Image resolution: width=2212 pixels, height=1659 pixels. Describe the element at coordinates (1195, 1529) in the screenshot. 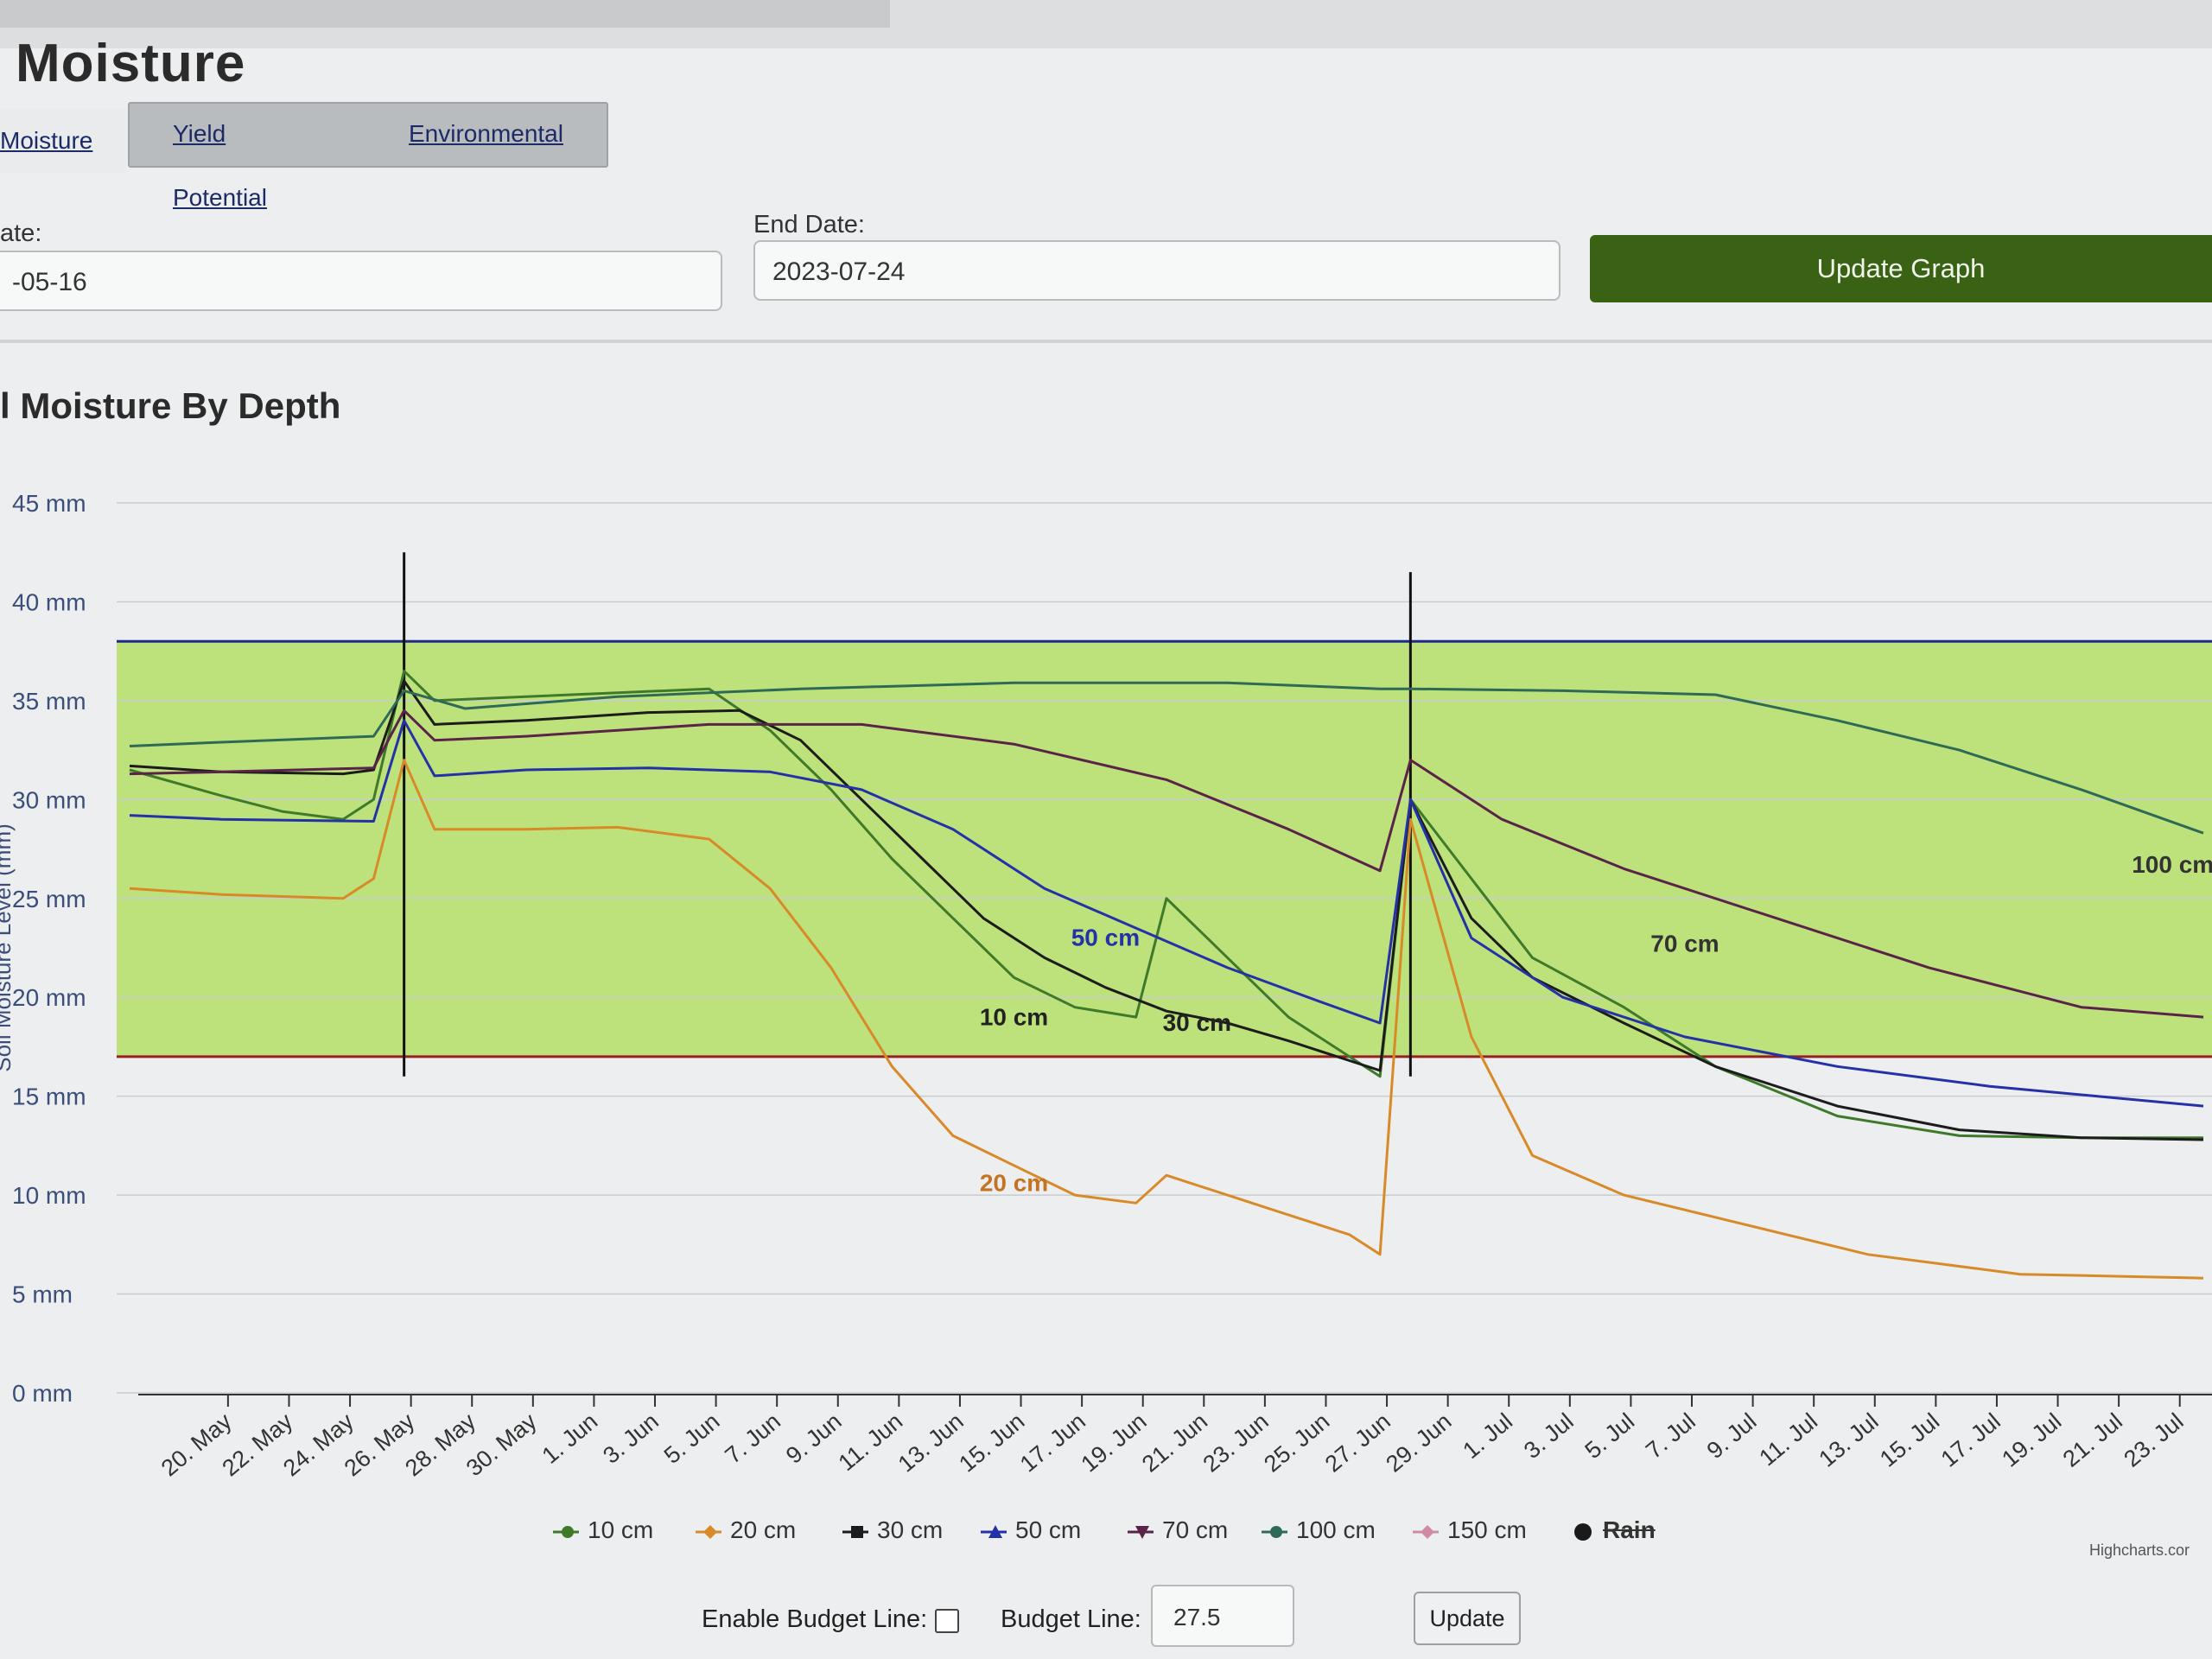

I see `legend-label: 70 cm` at that location.